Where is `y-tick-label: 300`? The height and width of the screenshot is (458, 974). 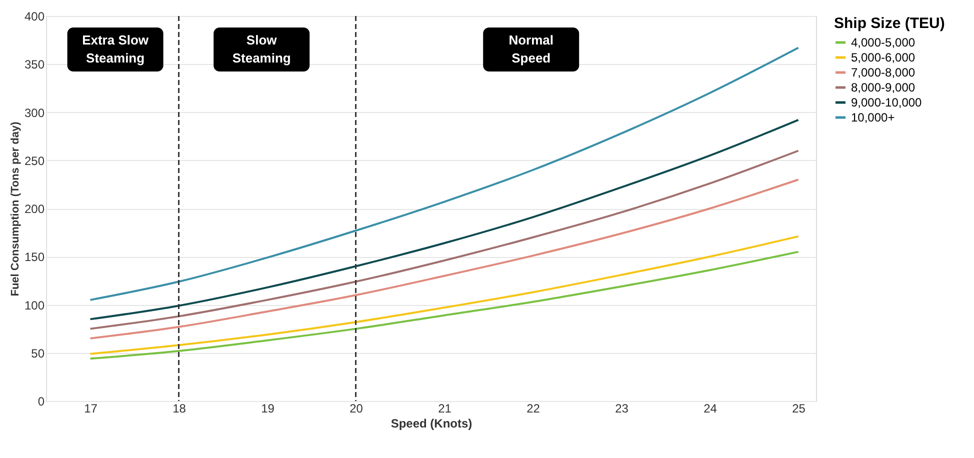 y-tick-label: 300 is located at coordinates (34, 113).